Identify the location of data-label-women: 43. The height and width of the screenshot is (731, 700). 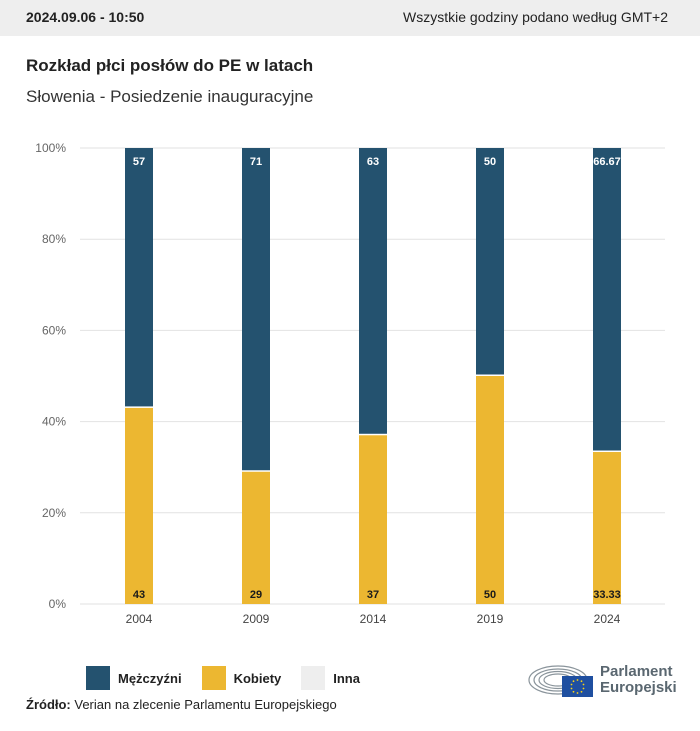
(139, 595).